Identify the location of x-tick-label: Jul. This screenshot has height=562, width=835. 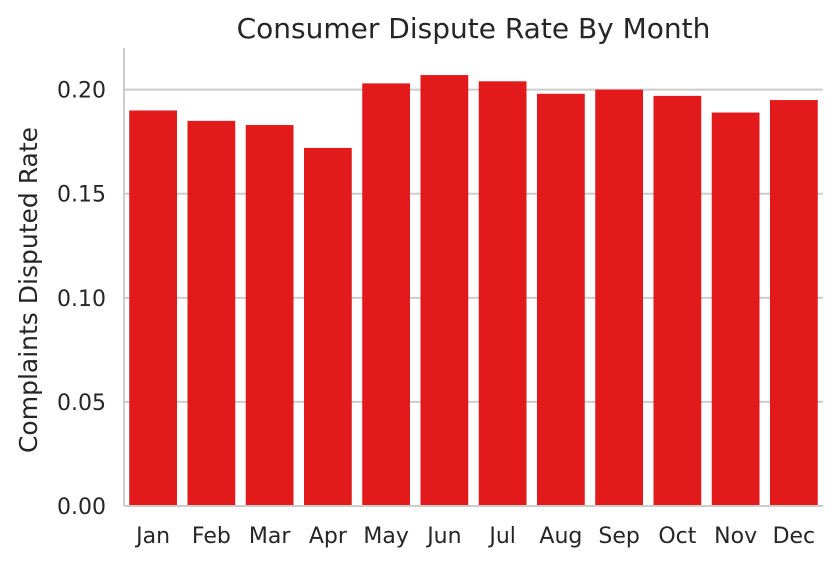
(501, 536).